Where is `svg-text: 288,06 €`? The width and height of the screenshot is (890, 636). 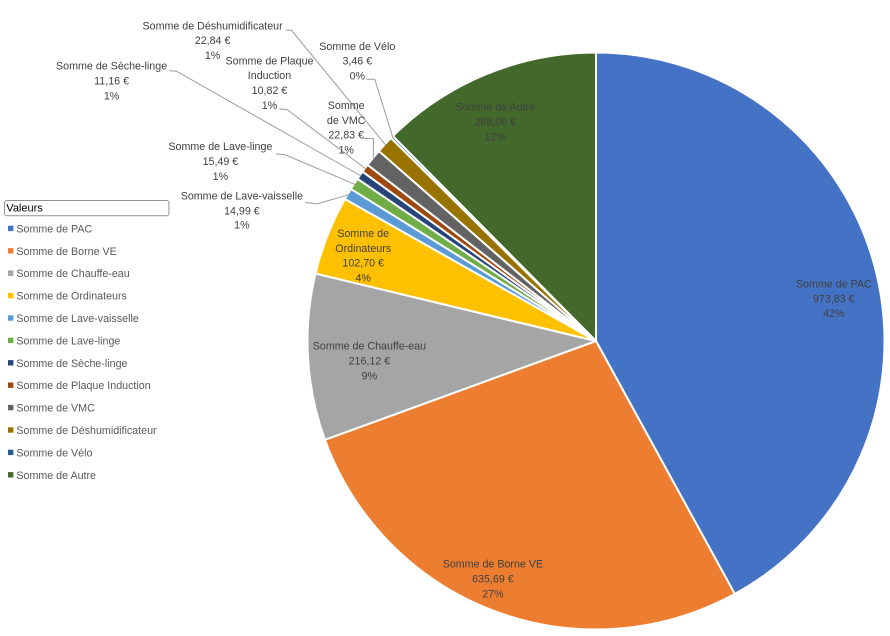
svg-text: 288,06 € is located at coordinates (495, 123).